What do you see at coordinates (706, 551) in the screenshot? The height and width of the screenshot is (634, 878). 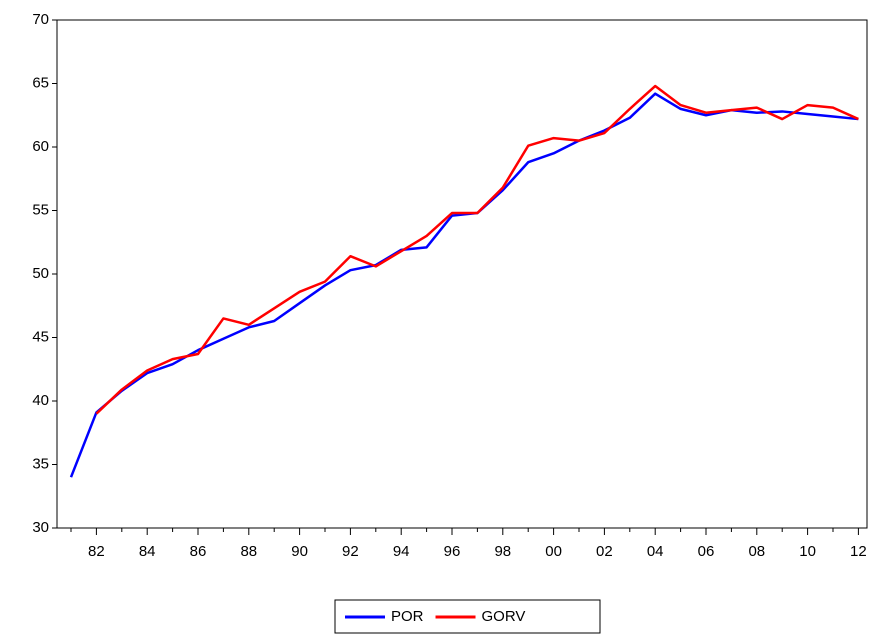 I see `x-tick-label: 06` at bounding box center [706, 551].